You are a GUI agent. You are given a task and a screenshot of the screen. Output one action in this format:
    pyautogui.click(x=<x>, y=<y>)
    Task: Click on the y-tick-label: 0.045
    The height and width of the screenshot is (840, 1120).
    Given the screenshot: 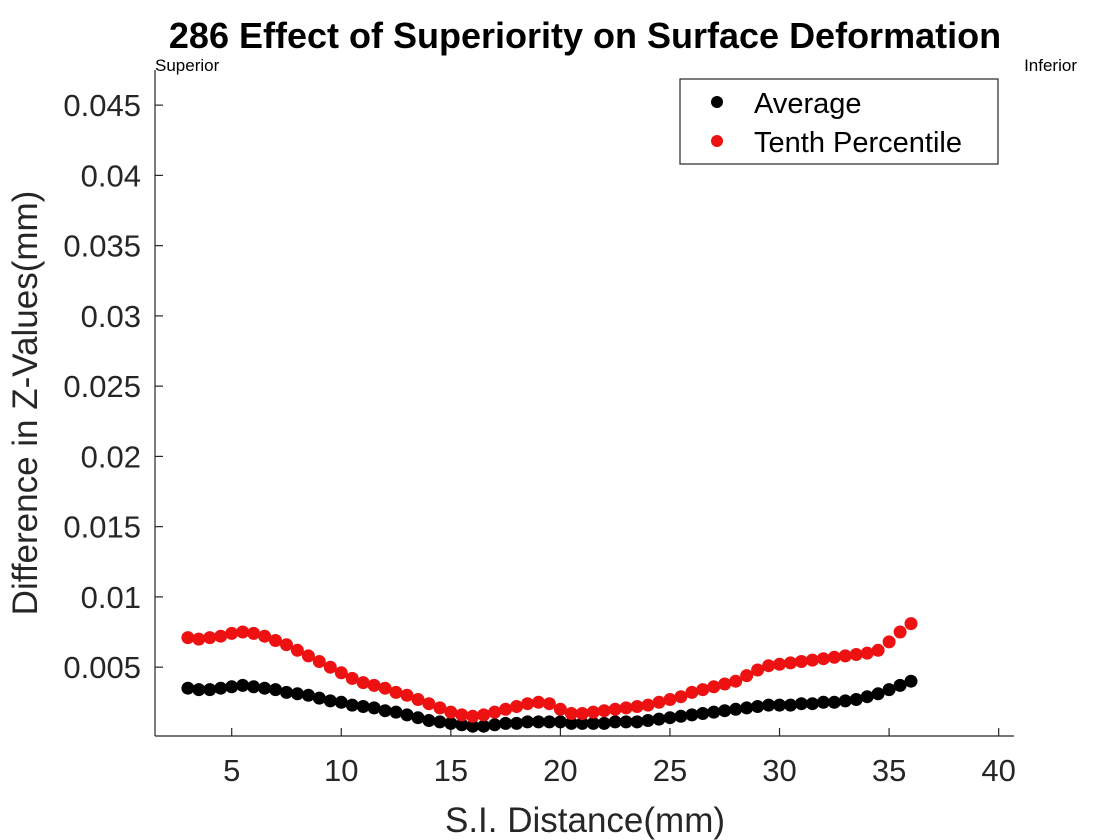 What is the action you would take?
    pyautogui.click(x=102, y=105)
    